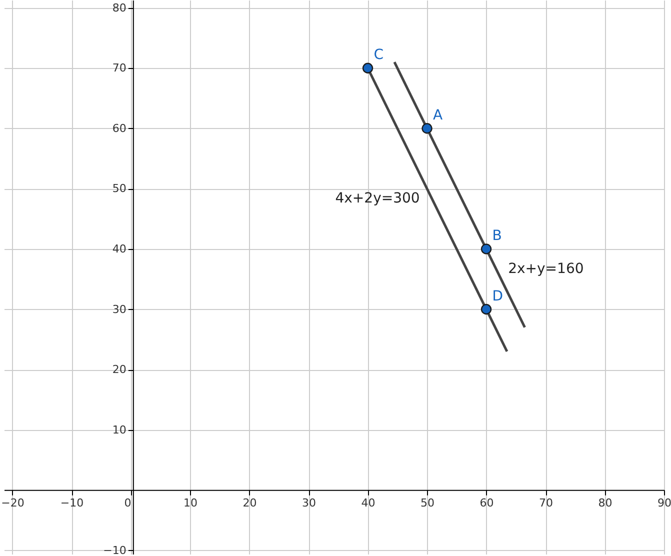 The width and height of the screenshot is (671, 556). I want to click on x-tick-label: 80, so click(605, 503).